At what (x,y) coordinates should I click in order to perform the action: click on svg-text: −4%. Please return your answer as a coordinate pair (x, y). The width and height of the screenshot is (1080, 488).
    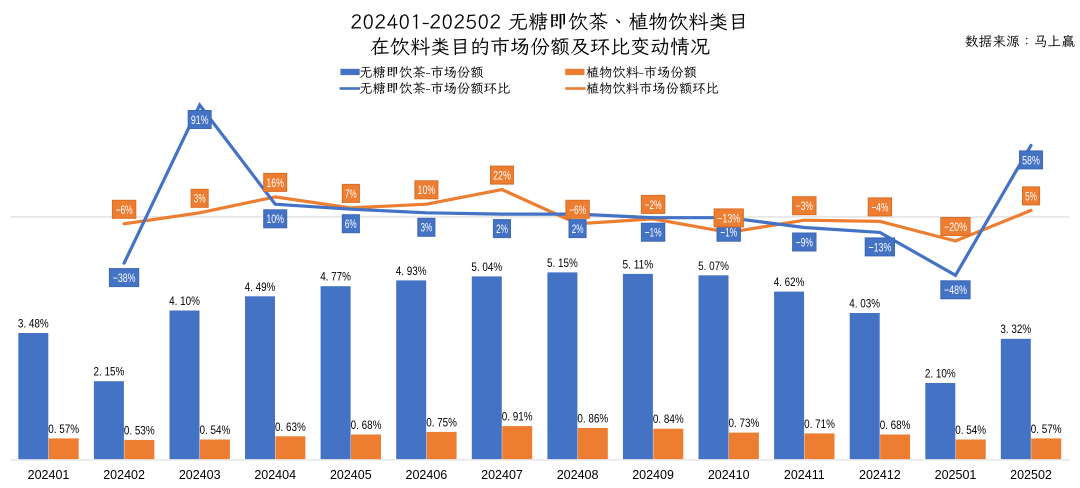
    Looking at the image, I should click on (879, 207).